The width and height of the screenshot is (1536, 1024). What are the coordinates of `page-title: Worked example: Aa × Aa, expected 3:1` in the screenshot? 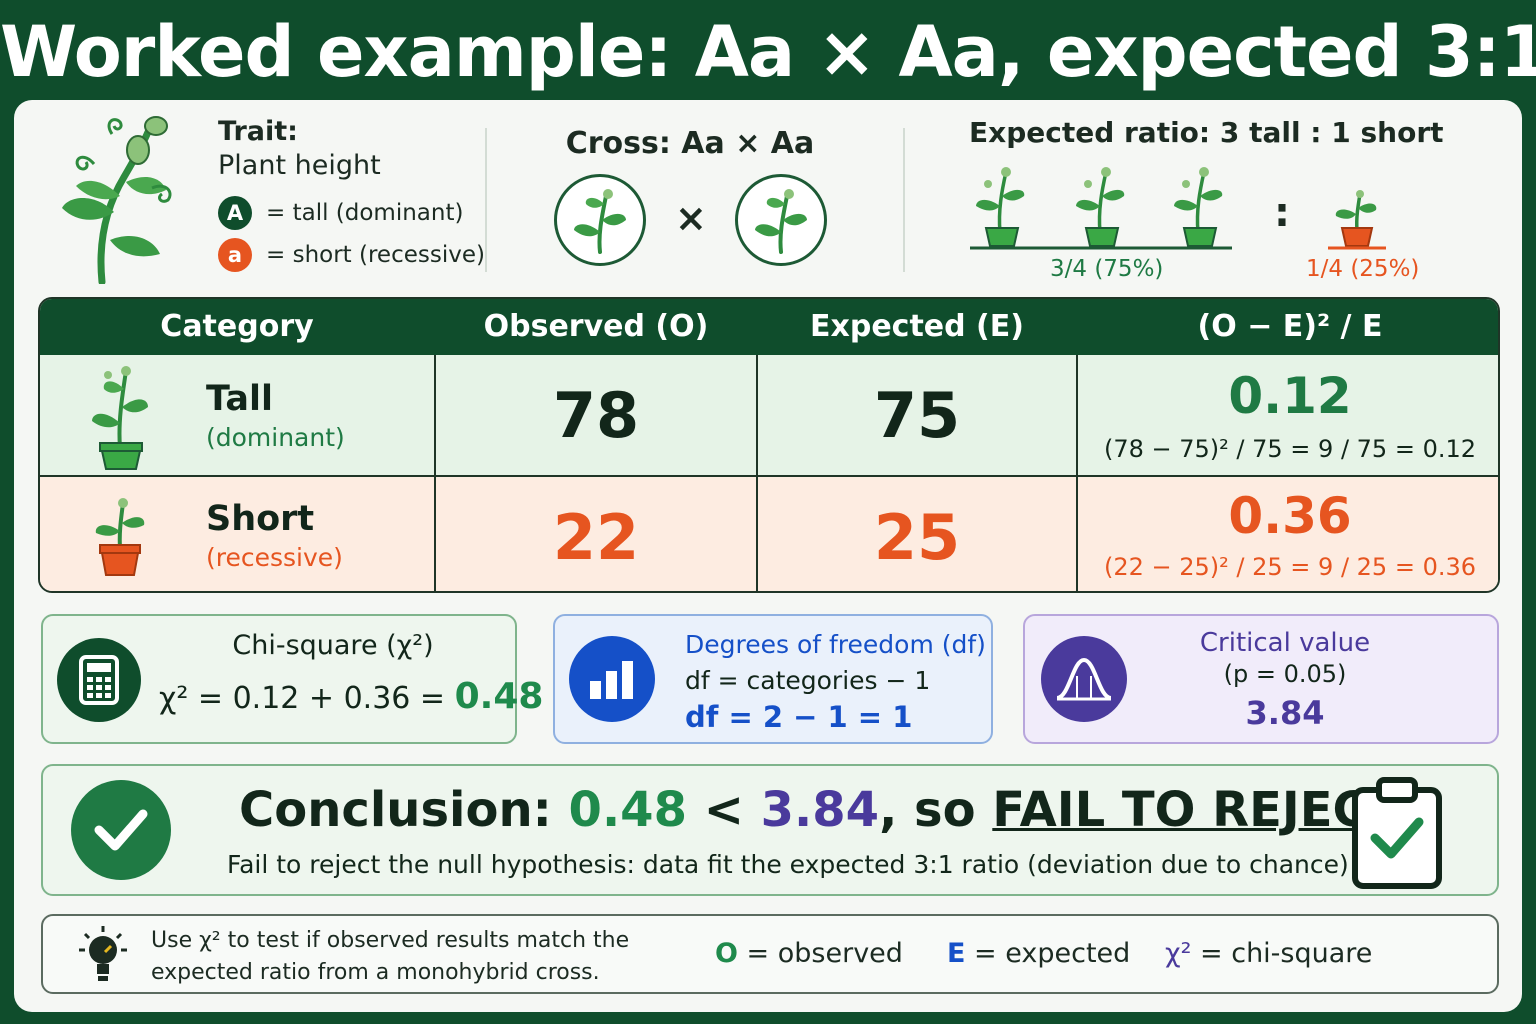 It's located at (768, 52).